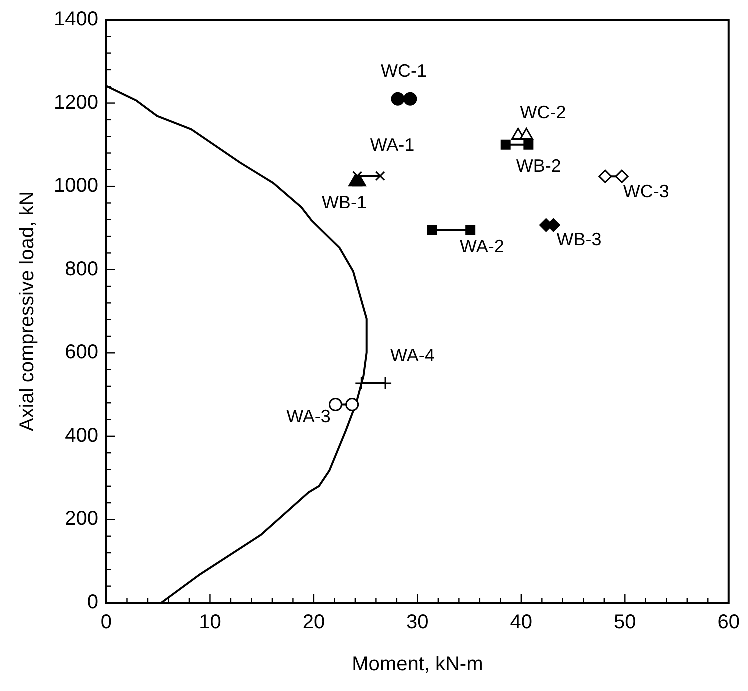 The height and width of the screenshot is (691, 748). I want to click on y-tick-label: 400, so click(81, 435).